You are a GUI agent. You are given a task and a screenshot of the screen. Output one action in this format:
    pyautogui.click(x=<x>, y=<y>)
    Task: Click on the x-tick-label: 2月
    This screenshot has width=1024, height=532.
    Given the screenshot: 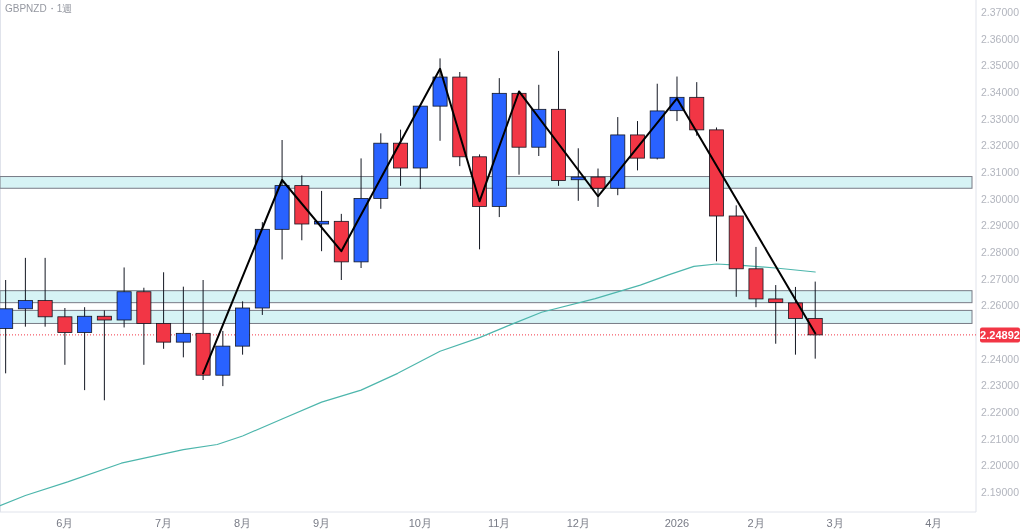 What is the action you would take?
    pyautogui.click(x=756, y=523)
    